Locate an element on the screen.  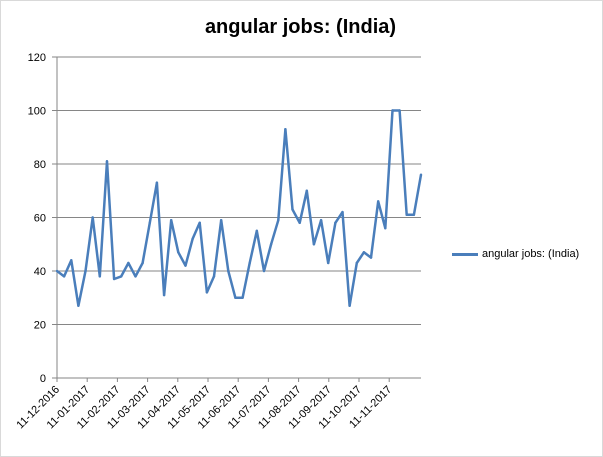
y-tick-label: 60 is located at coordinates (40, 219).